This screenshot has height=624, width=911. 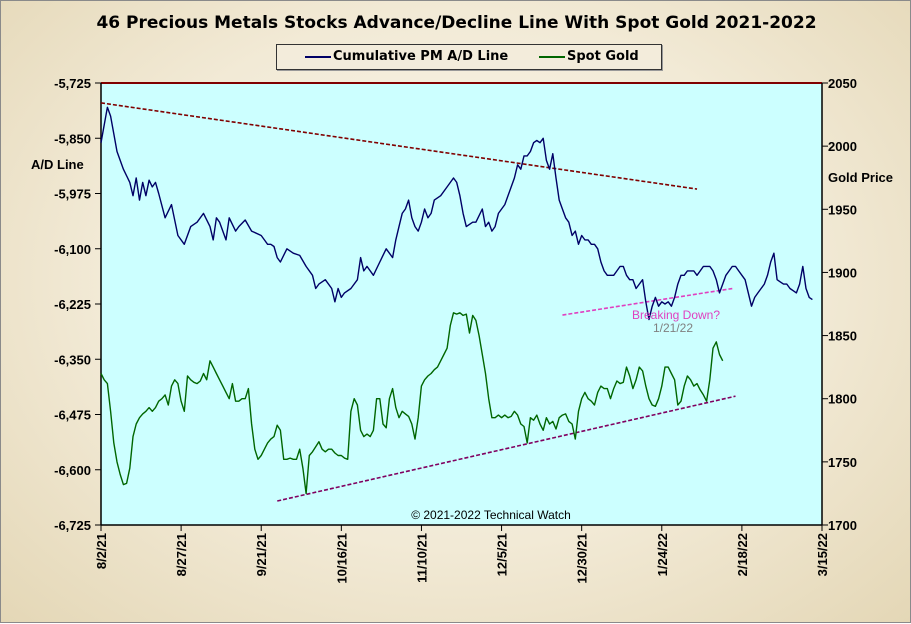 What do you see at coordinates (421, 558) in the screenshot?
I see `x-tick-label: 11/10/21` at bounding box center [421, 558].